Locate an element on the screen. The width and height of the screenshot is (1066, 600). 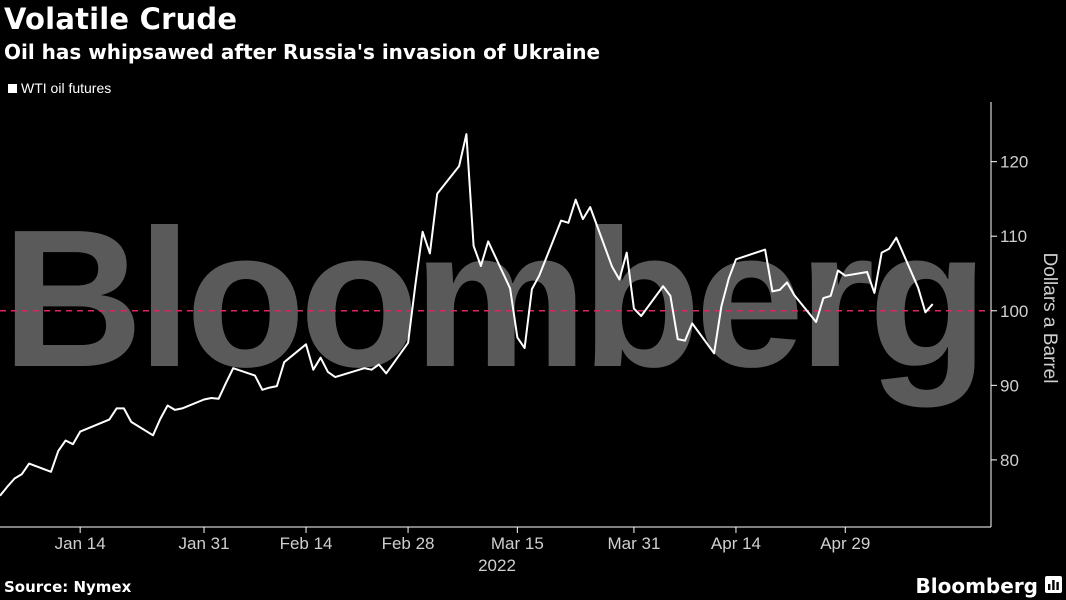
y-tick-label: 80 is located at coordinates (1009, 460).